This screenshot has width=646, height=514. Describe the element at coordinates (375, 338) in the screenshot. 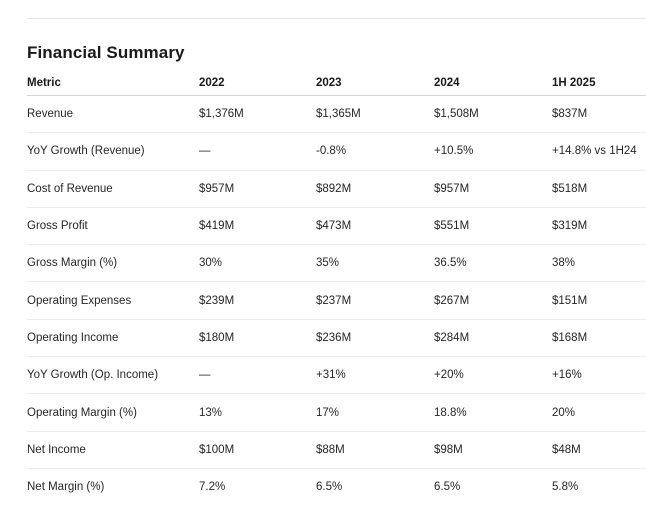

I see `cell-value: $236M` at that location.